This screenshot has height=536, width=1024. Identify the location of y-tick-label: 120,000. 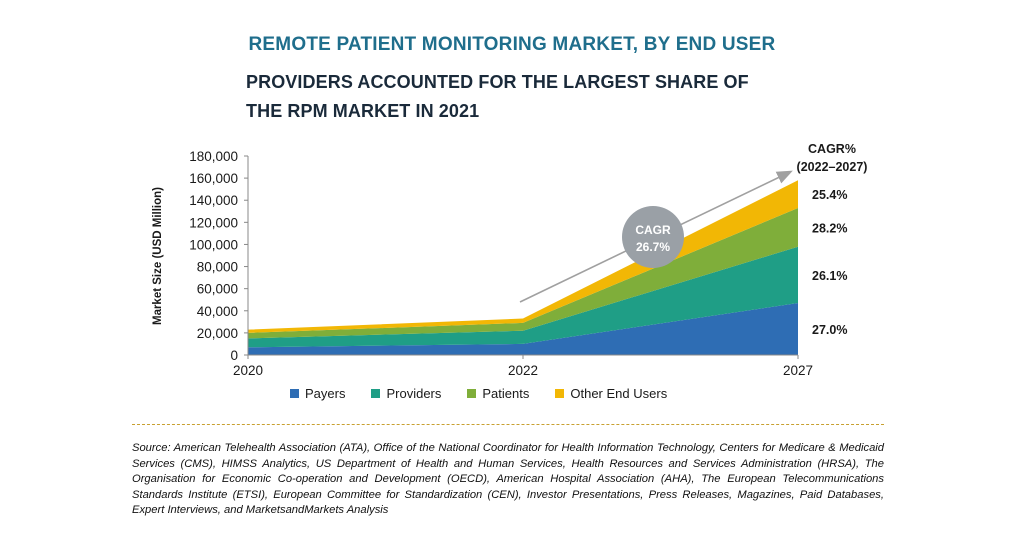
(213, 222).